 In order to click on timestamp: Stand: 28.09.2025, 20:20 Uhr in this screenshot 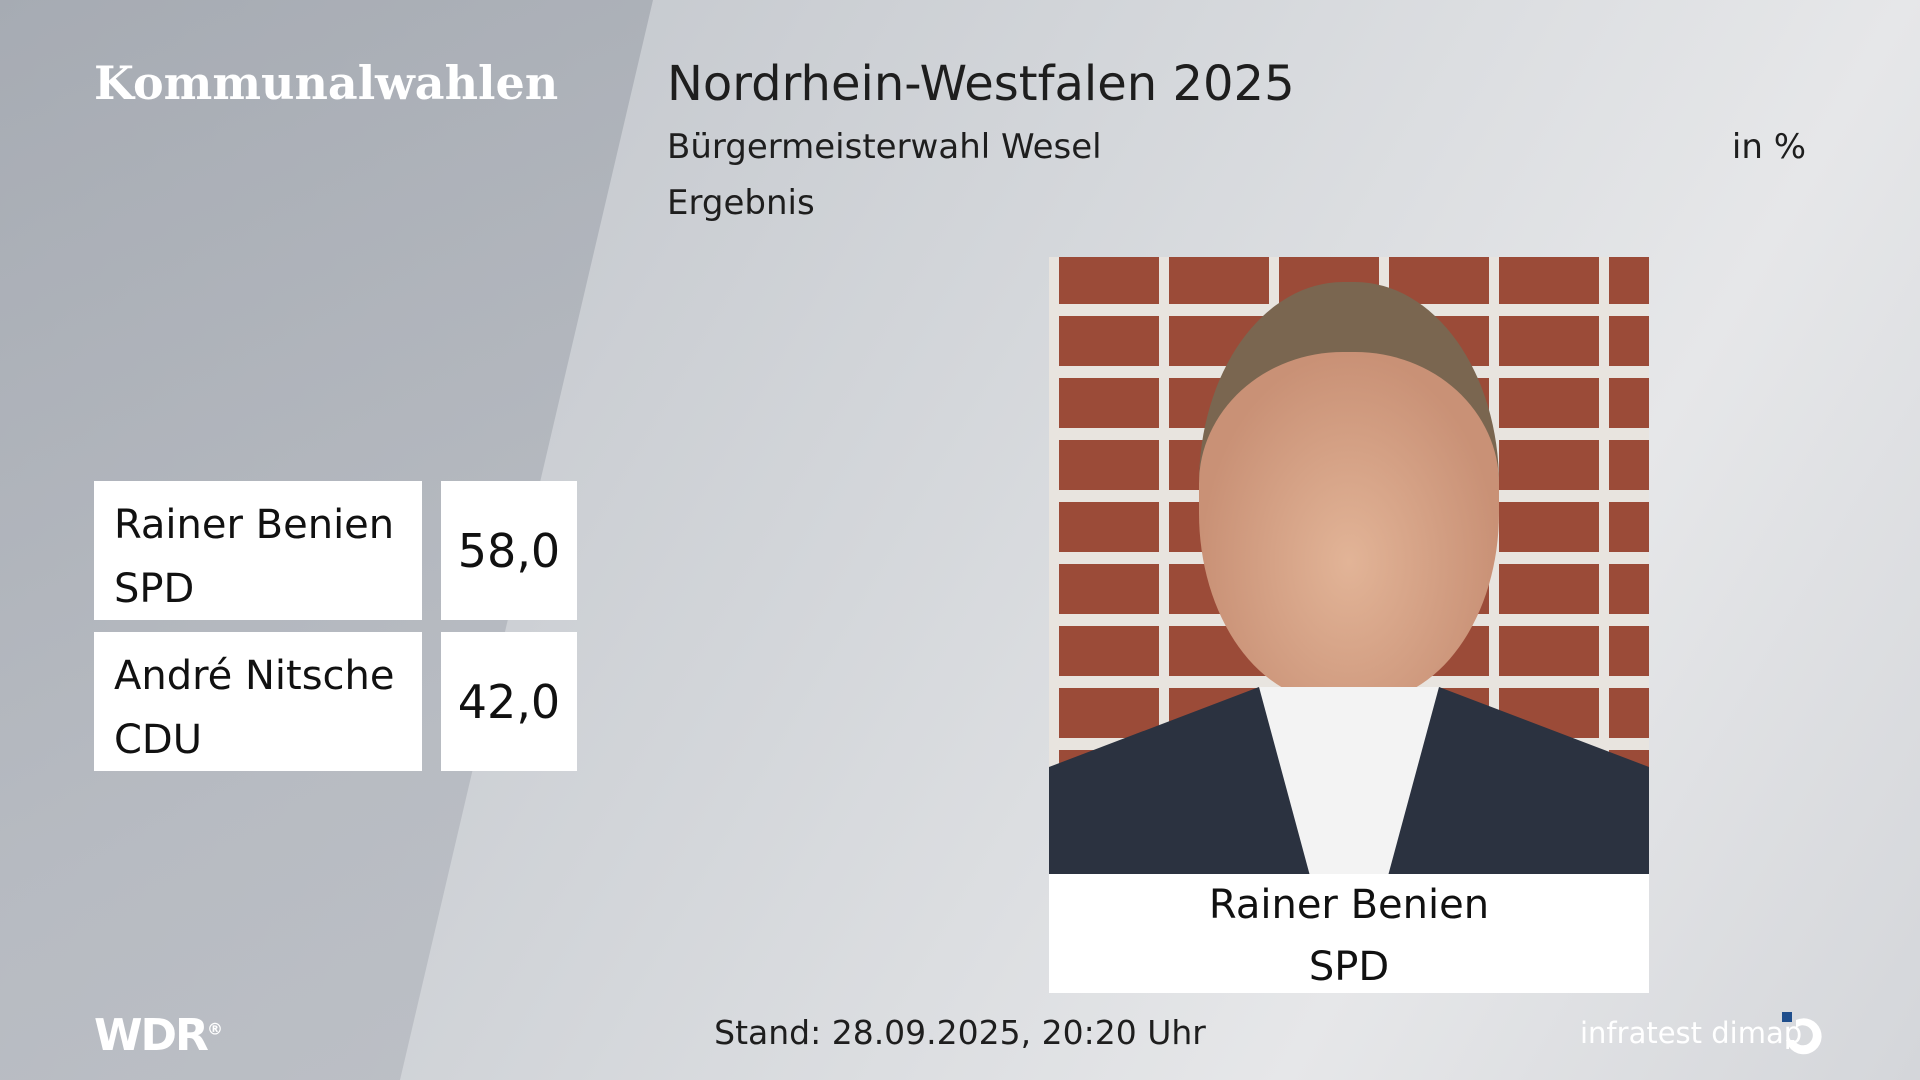, I will do `click(960, 1032)`.